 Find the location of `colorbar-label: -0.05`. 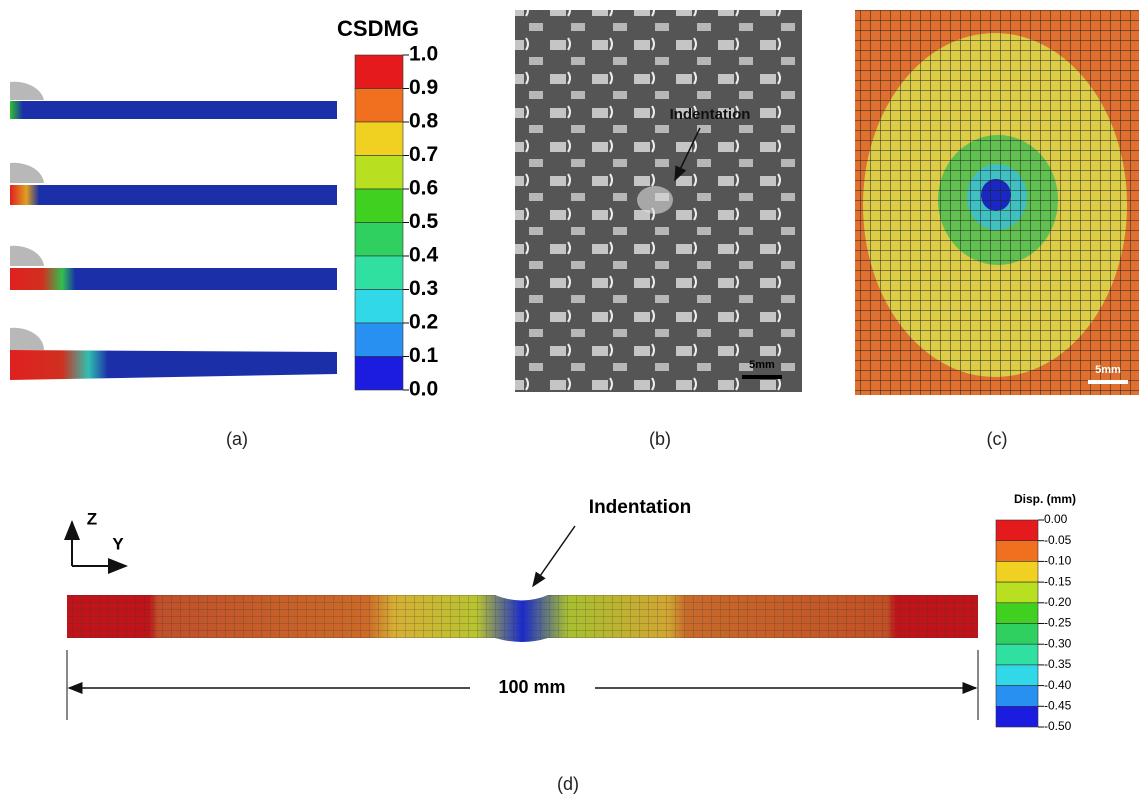

colorbar-label: -0.05 is located at coordinates (1058, 540).